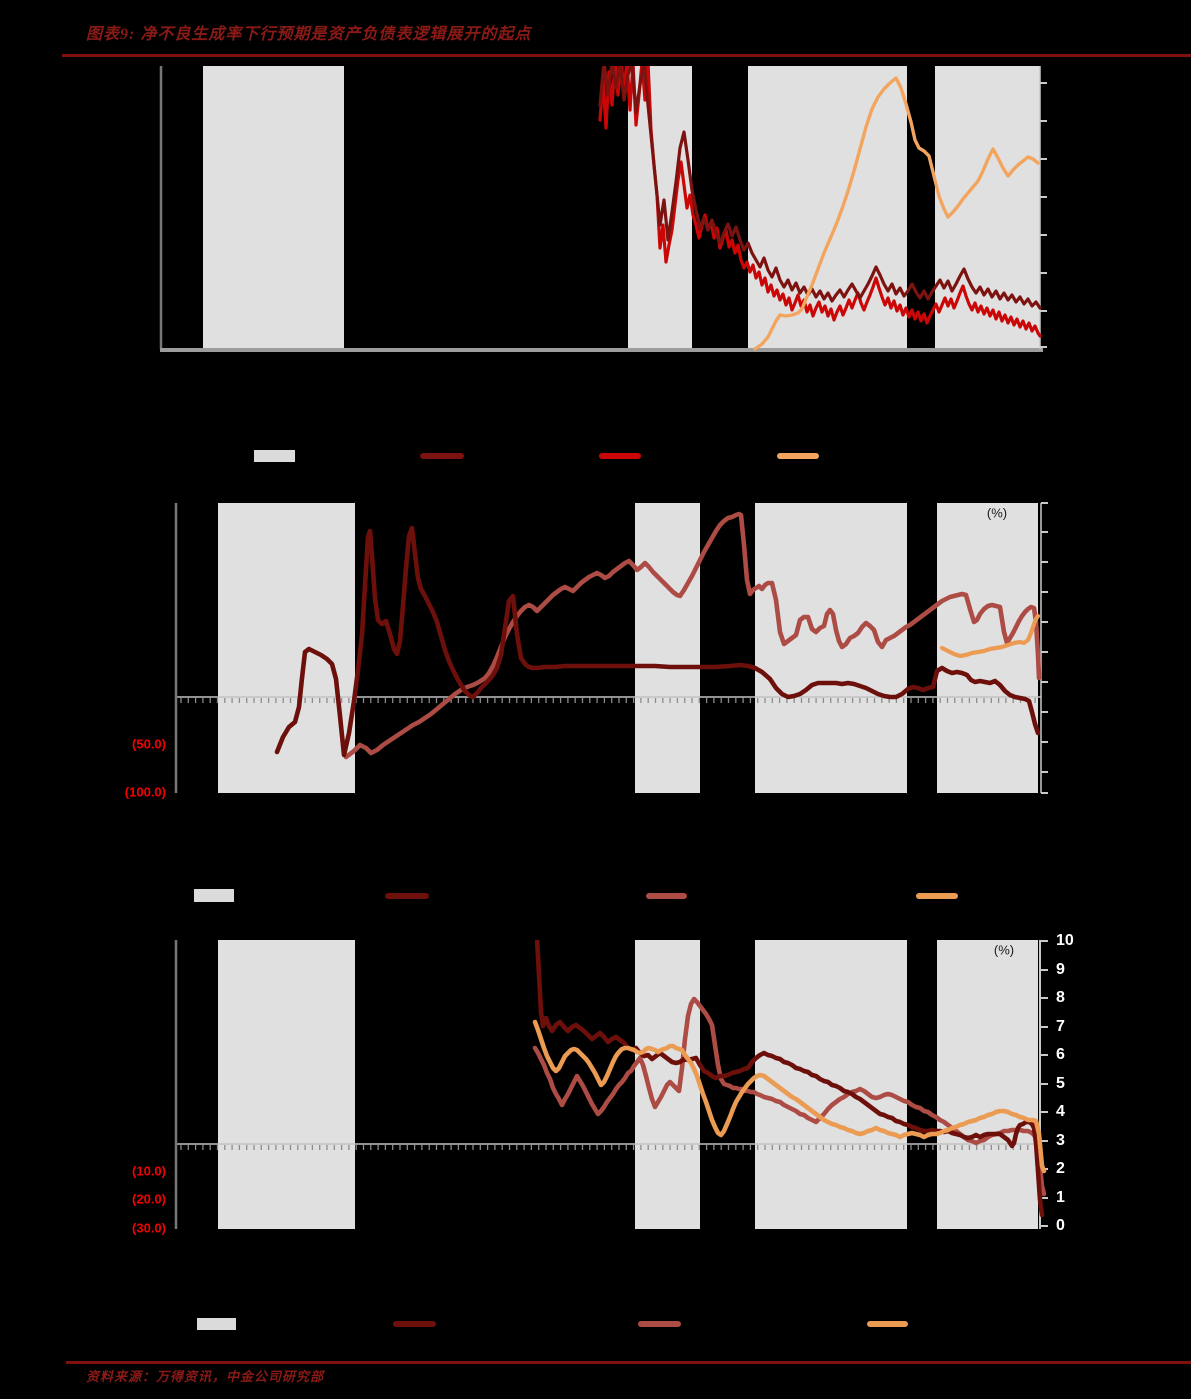  What do you see at coordinates (1060, 997) in the screenshot?
I see `right-axis-label: 8` at bounding box center [1060, 997].